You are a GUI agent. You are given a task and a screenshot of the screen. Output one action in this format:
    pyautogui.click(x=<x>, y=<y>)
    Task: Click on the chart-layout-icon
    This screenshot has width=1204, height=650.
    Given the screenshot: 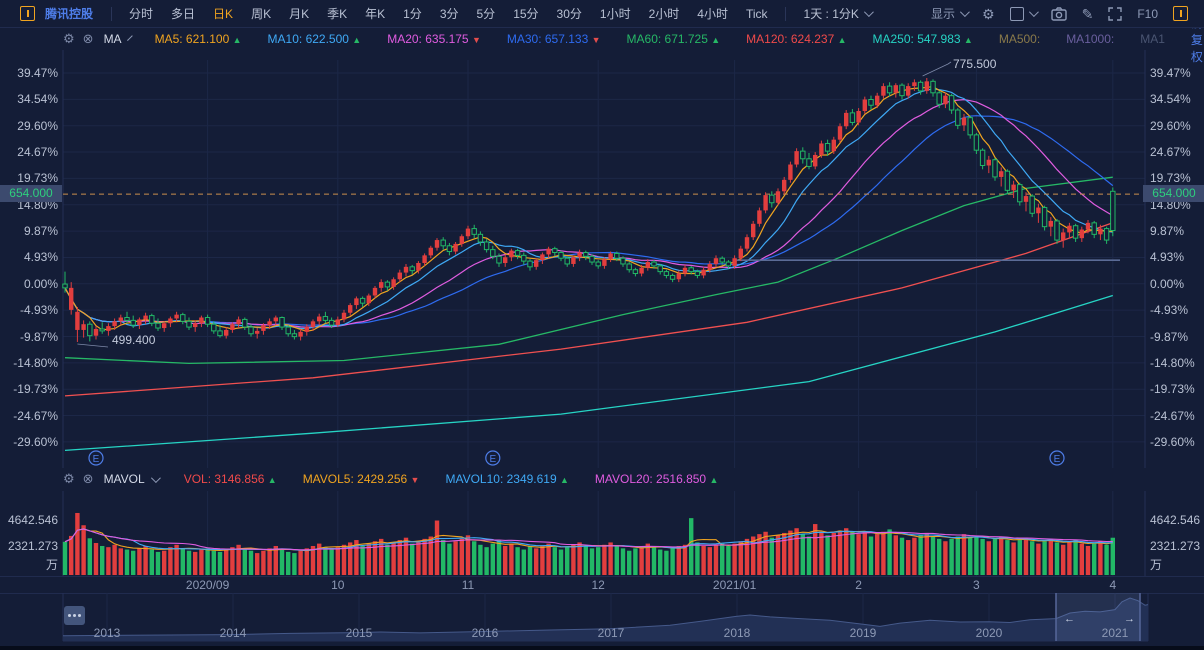 What is the action you would take?
    pyautogui.click(x=27, y=13)
    